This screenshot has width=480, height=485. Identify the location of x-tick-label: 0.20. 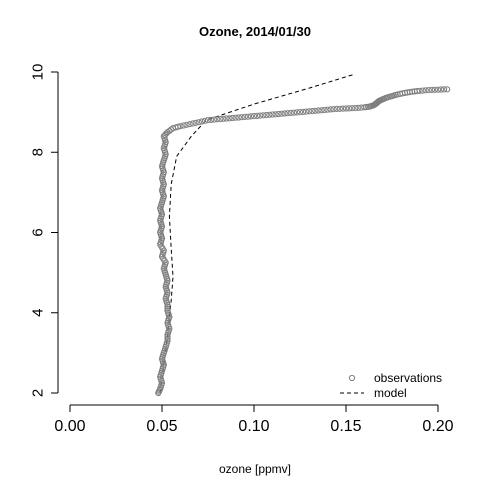
(437, 426).